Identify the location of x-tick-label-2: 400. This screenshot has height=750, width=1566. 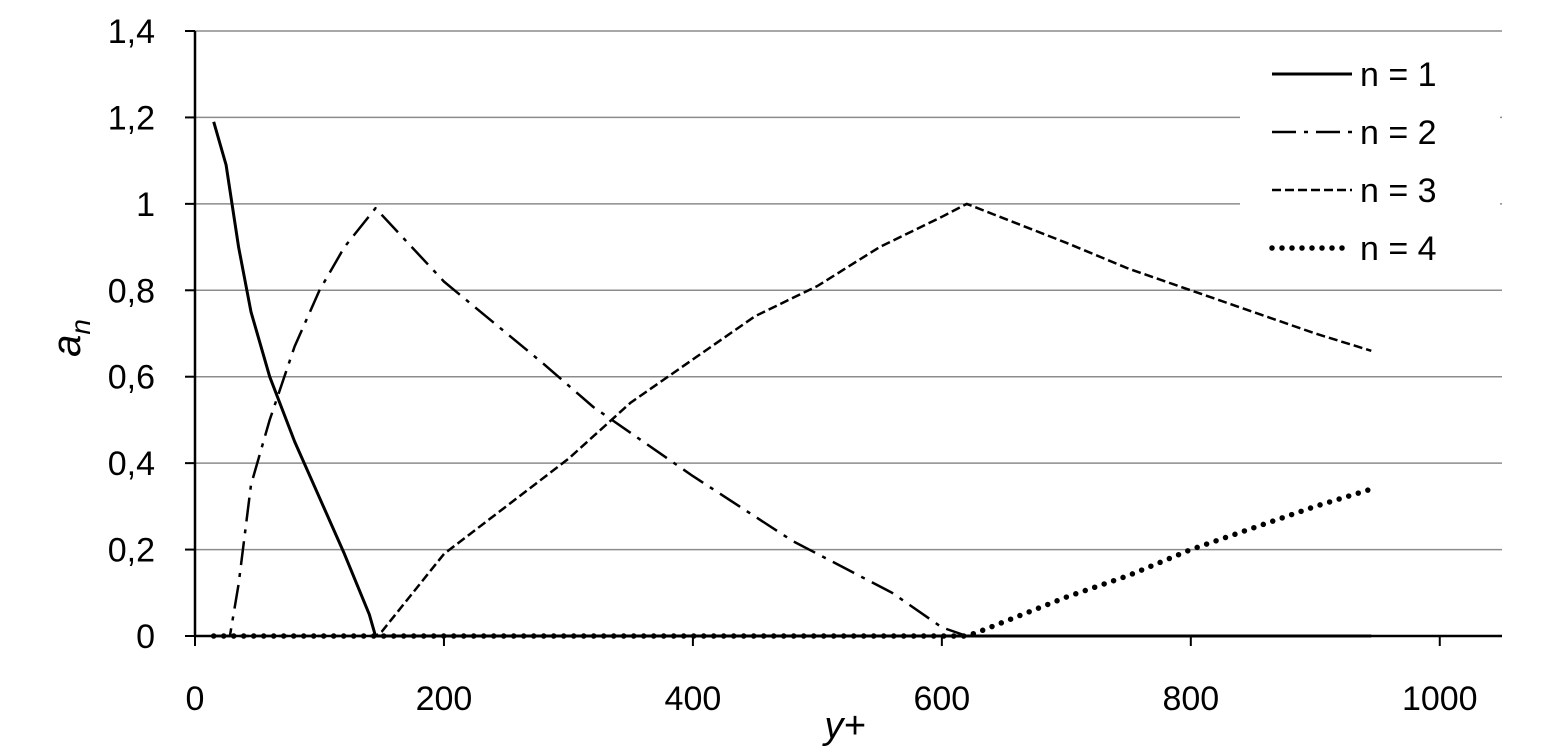
(693, 699).